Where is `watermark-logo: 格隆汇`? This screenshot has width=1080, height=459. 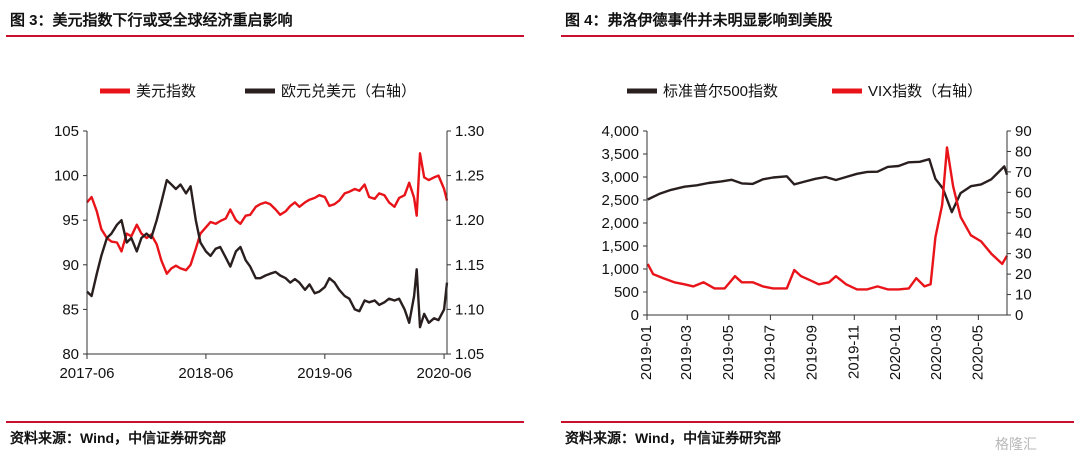
watermark-logo: 格隆汇 is located at coordinates (1016, 444).